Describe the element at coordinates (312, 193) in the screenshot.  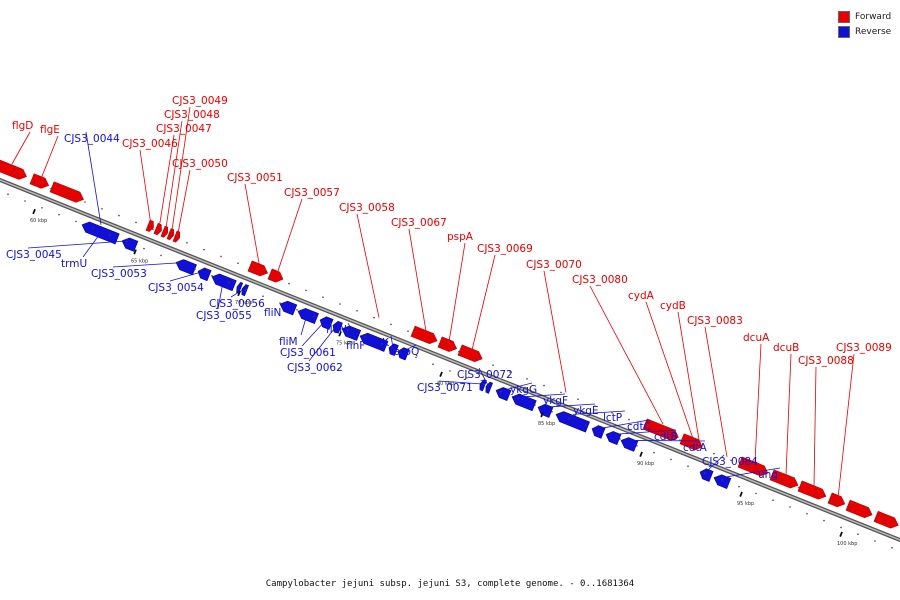
I see `gene-label-CJS3_0057: CJS3_0057` at that location.